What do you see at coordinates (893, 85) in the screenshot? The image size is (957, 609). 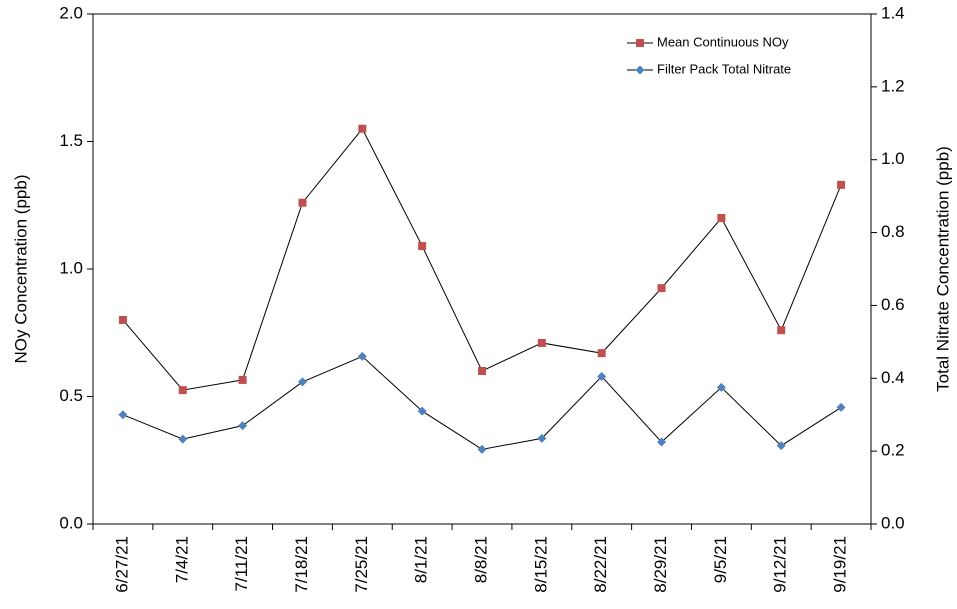 I see `y2-tick-label: 1.2` at bounding box center [893, 85].